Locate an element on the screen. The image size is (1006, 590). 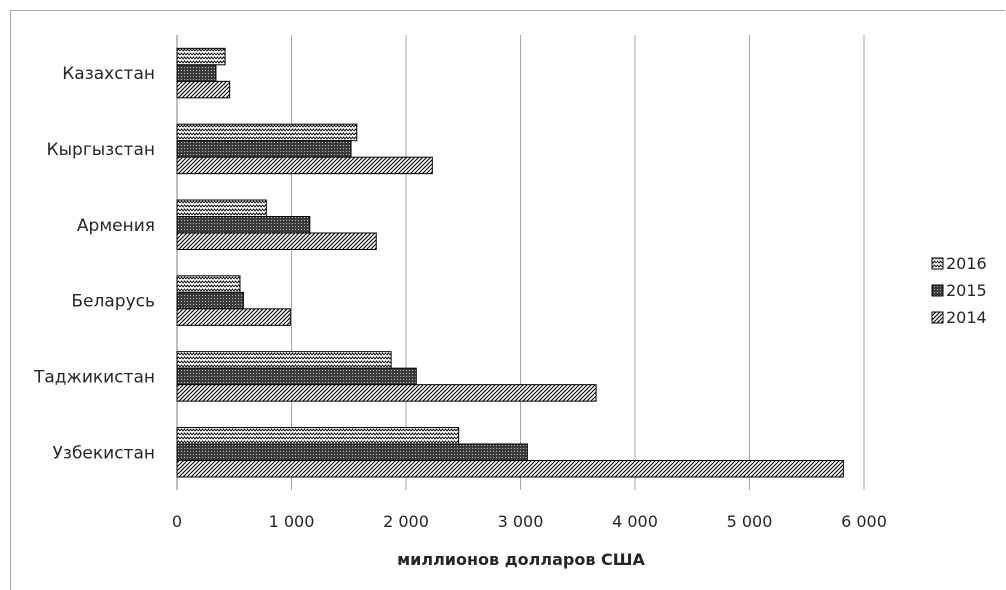
category-label: Кыргызстан is located at coordinates (101, 150).